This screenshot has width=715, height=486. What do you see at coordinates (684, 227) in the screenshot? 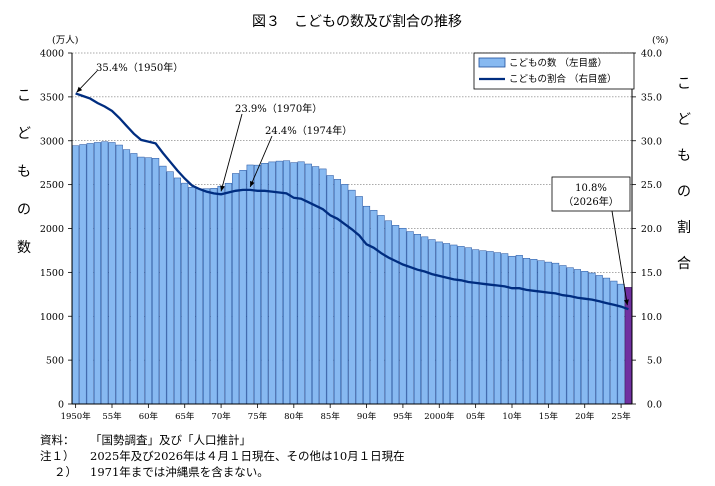
I see `axis-title-char: 割` at bounding box center [684, 227].